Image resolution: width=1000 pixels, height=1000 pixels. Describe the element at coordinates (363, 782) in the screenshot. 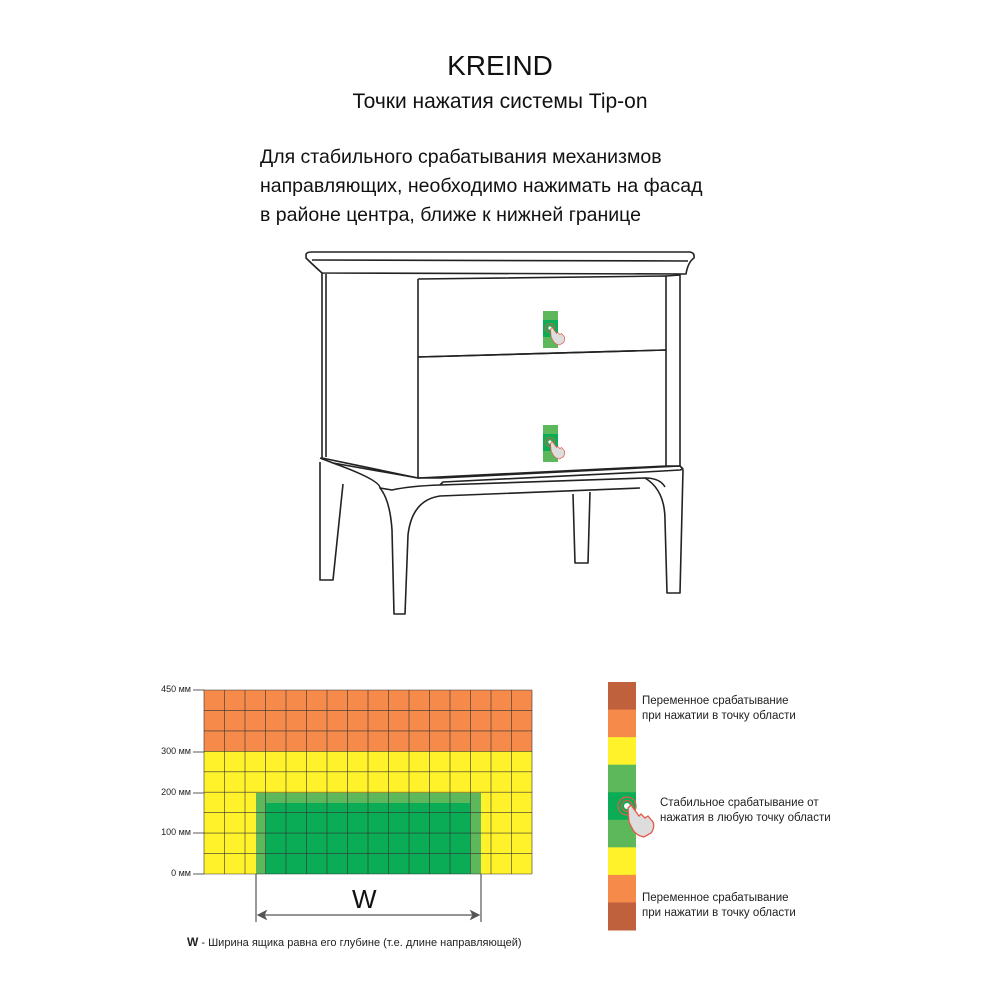

I see `zone-grid` at that location.